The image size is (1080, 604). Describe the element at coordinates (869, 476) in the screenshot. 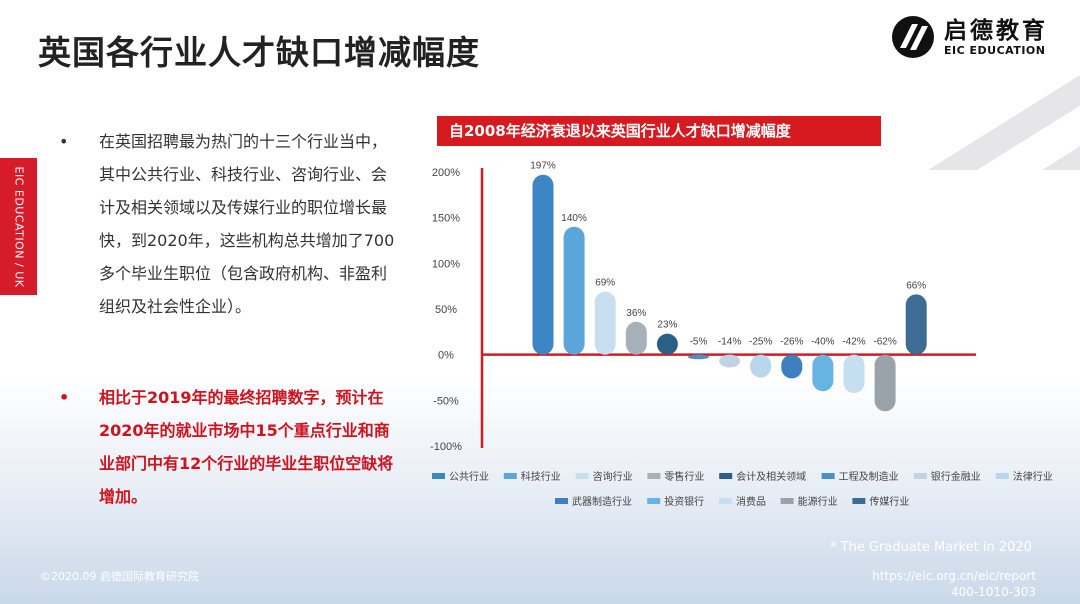

I see `legend-label: 工程及制造业` at that location.